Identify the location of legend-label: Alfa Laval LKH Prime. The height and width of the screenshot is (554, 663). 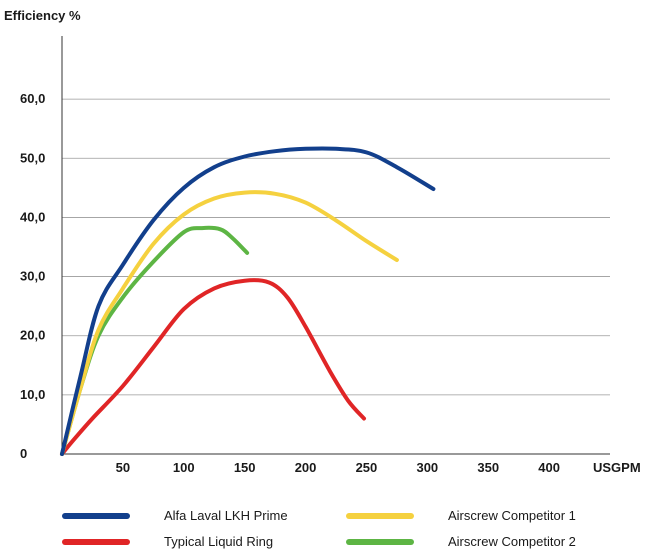
(226, 515).